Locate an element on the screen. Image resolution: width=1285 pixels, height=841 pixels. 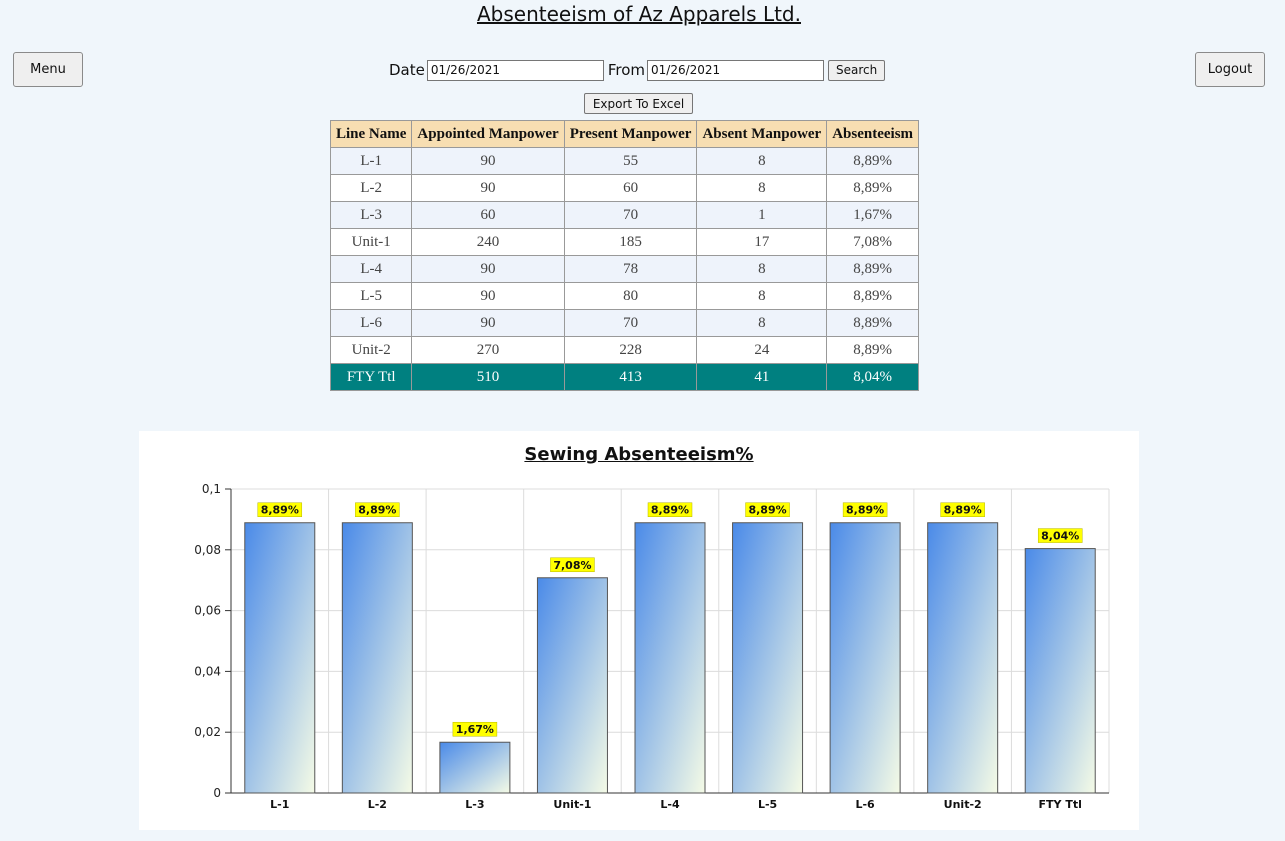
table-cell: L-1 is located at coordinates (371, 161).